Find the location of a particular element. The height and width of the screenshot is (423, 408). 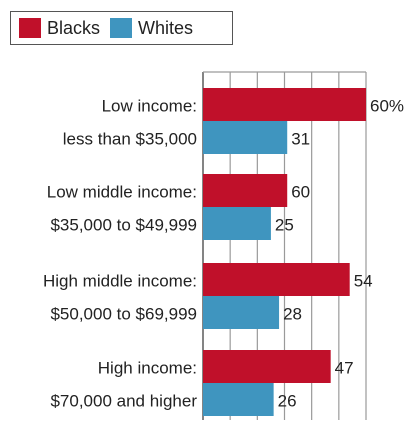

data-label-whites: 31 is located at coordinates (300, 139).